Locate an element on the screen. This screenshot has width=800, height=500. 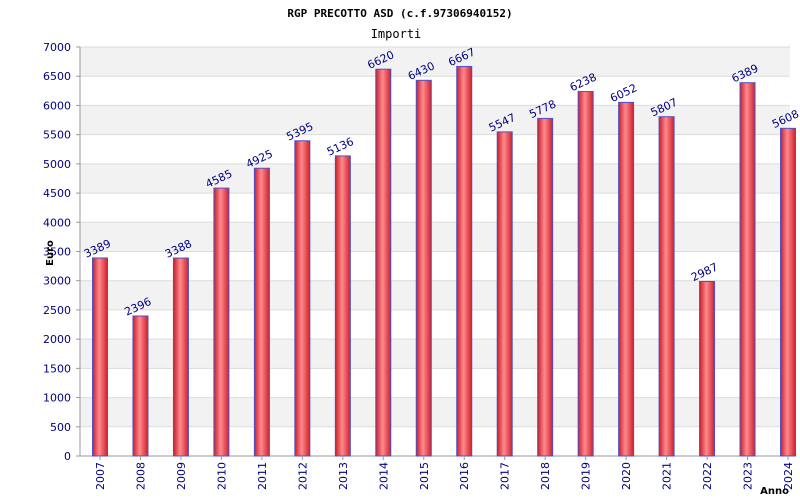
x-tick-label: 2015 is located at coordinates (424, 476).